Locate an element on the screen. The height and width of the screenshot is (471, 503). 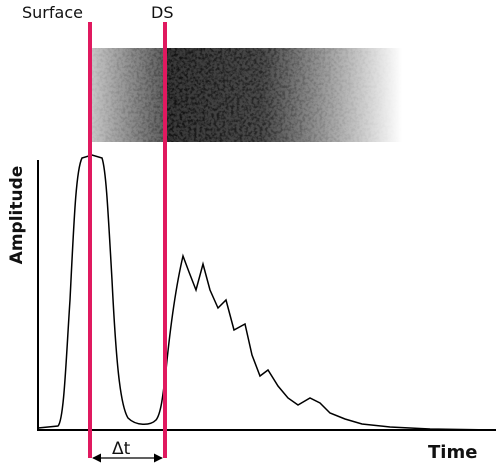
texture-band is located at coordinates (246, 95).